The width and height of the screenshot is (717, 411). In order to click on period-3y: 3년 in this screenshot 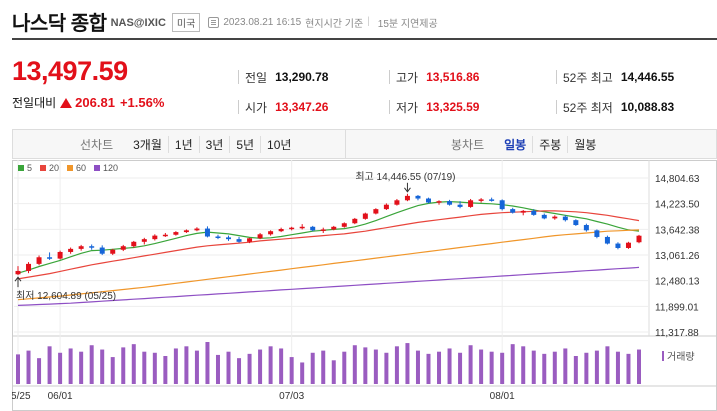, I will do `click(214, 144)`.